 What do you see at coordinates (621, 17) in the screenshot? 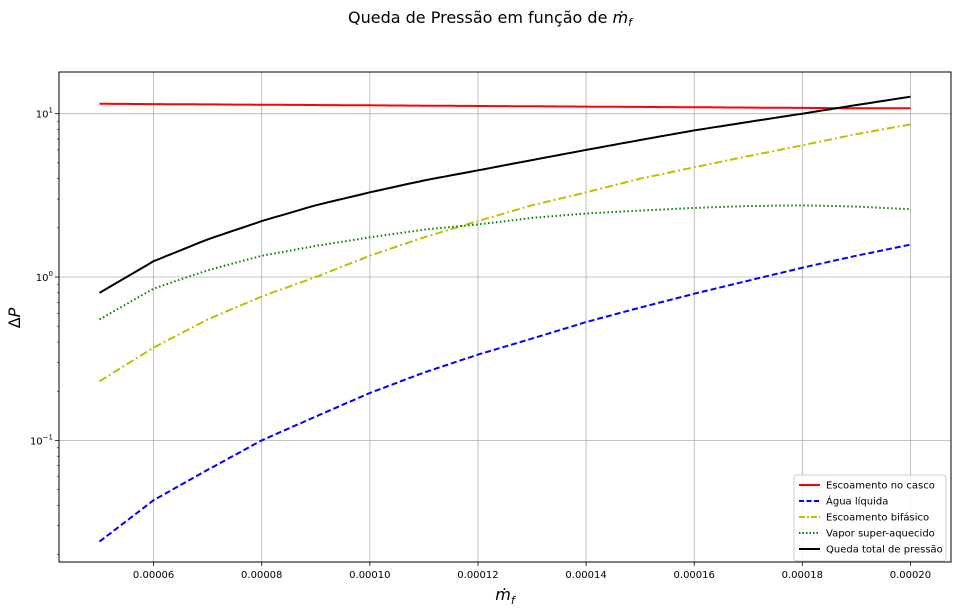
I see `title-math: ṁ` at bounding box center [621, 17].